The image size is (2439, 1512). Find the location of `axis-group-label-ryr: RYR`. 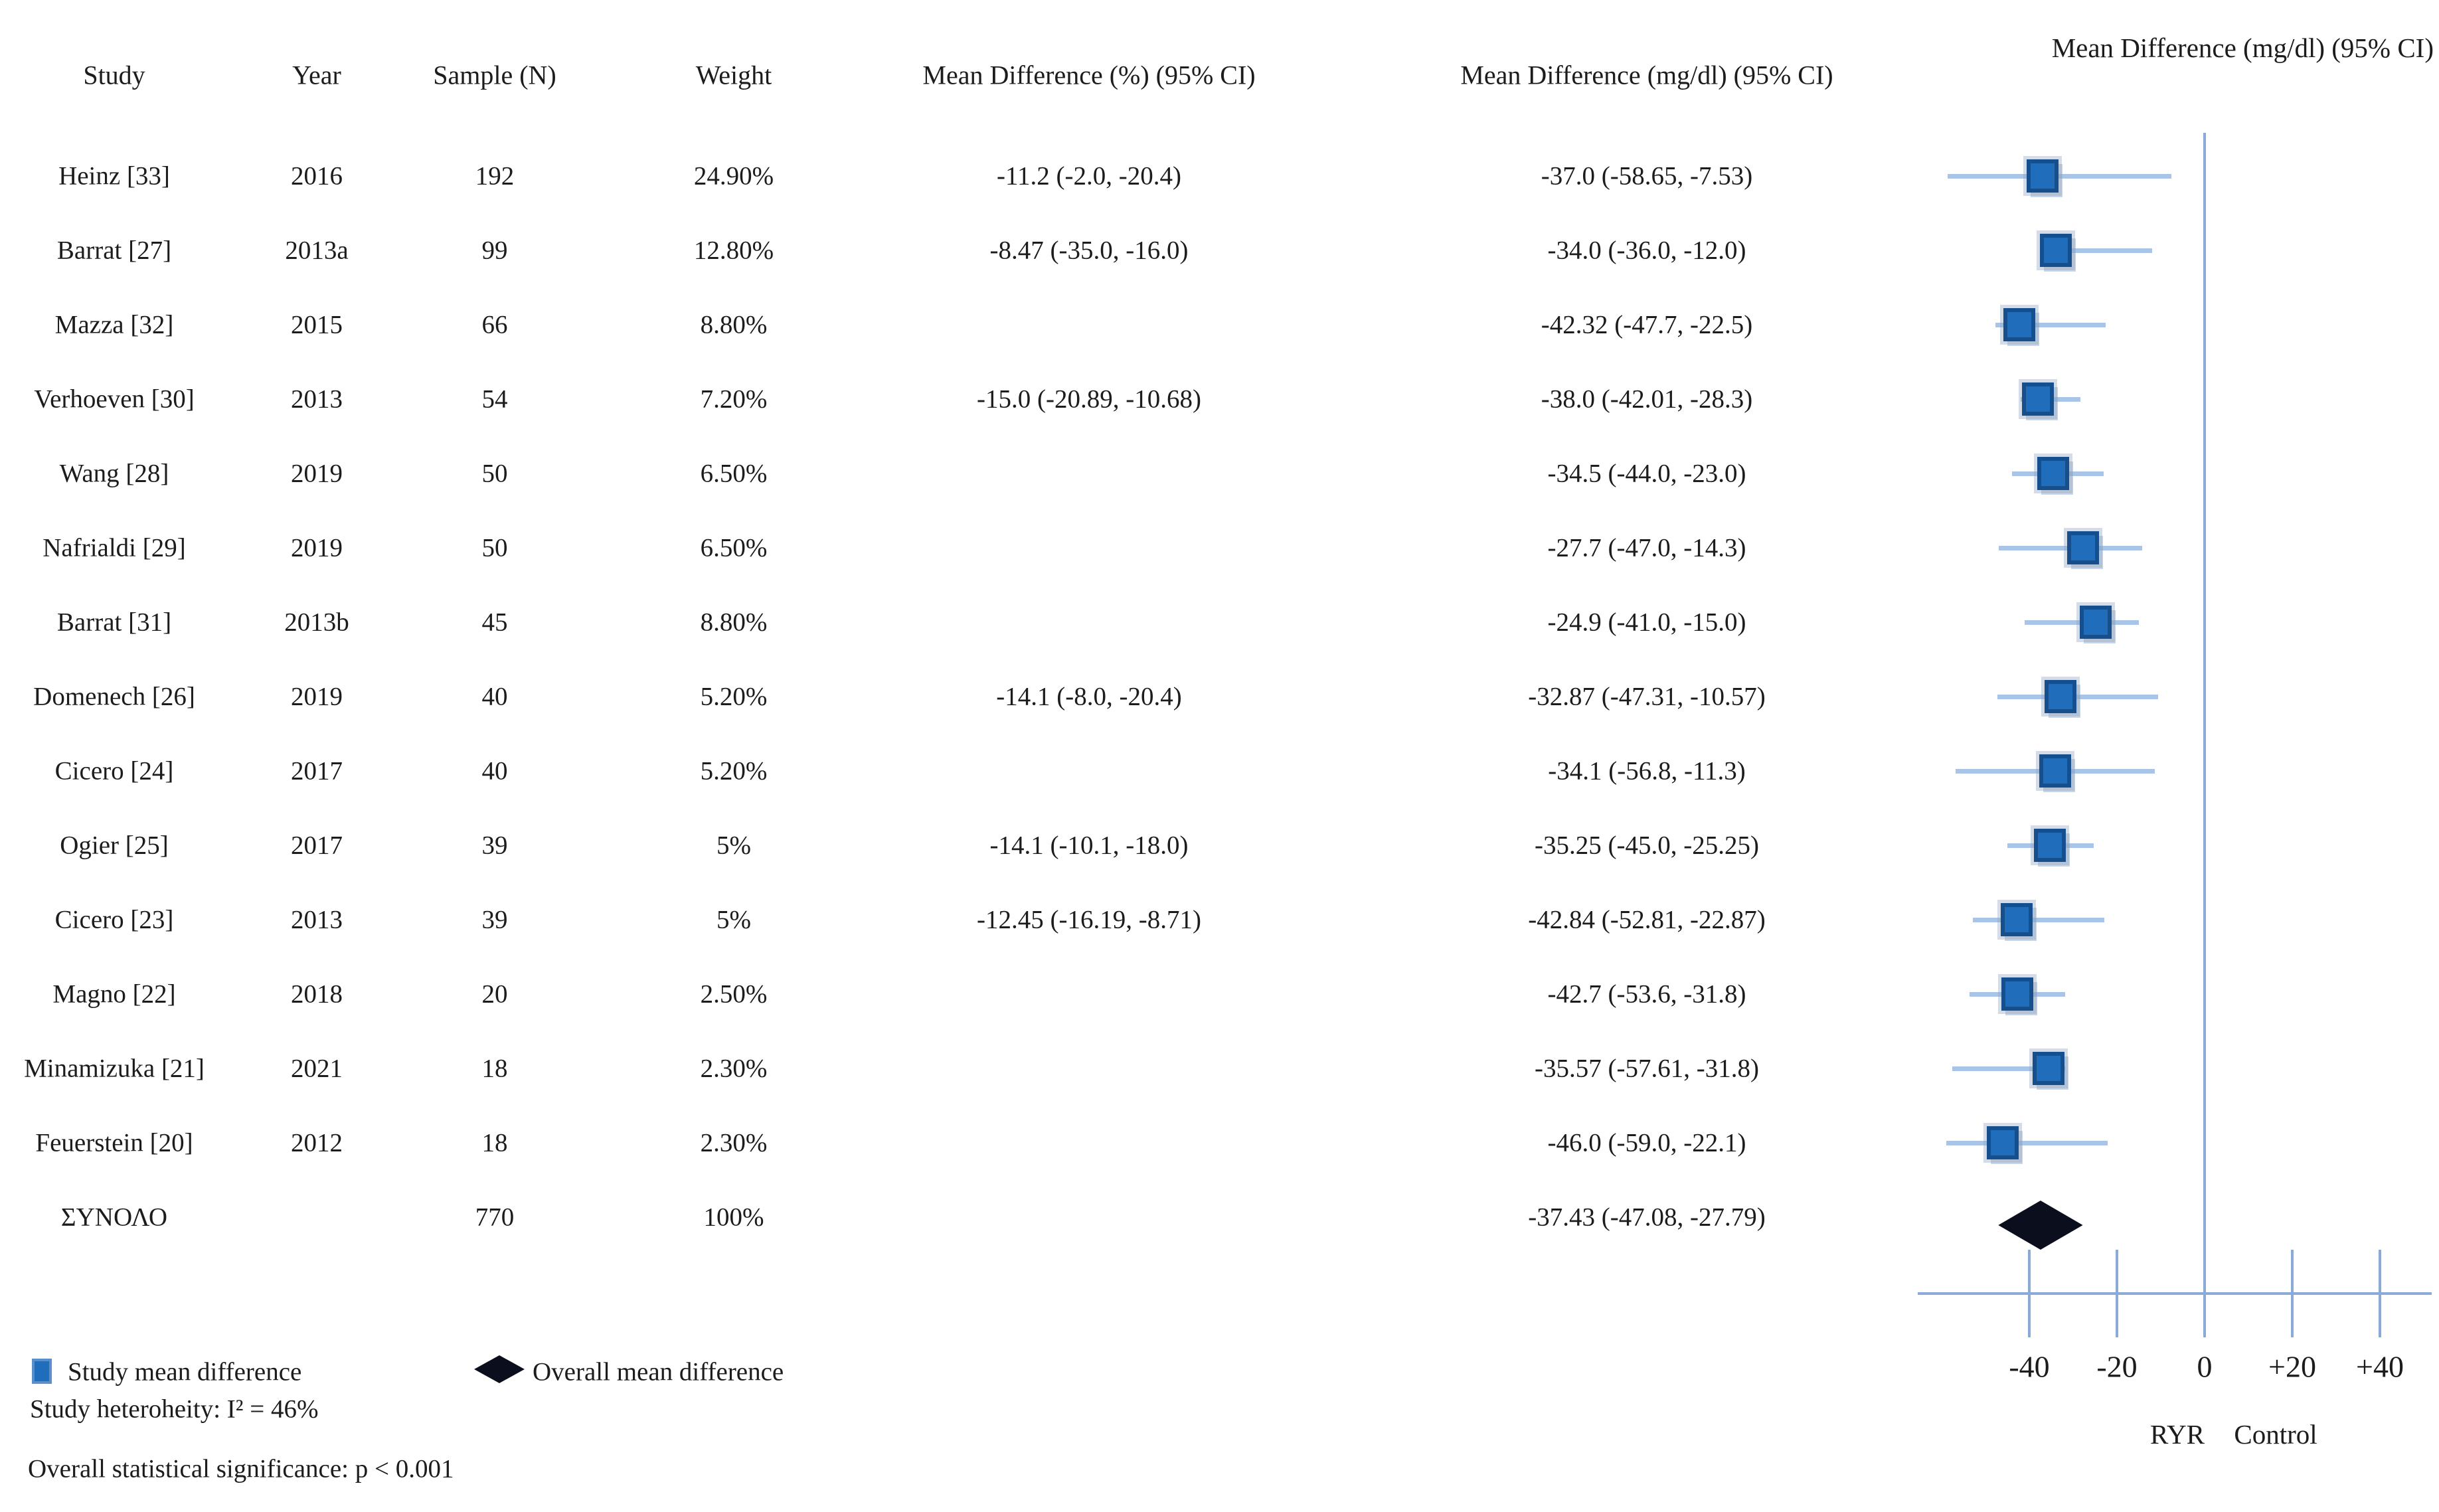

axis-group-label-ryr: RYR is located at coordinates (2177, 1434).